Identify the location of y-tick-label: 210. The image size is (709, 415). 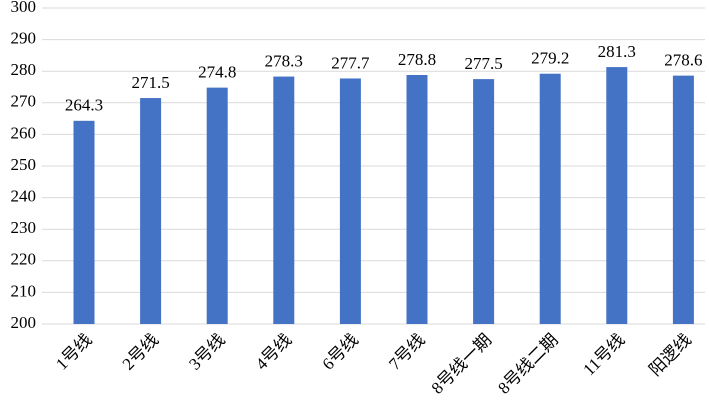
(24, 290).